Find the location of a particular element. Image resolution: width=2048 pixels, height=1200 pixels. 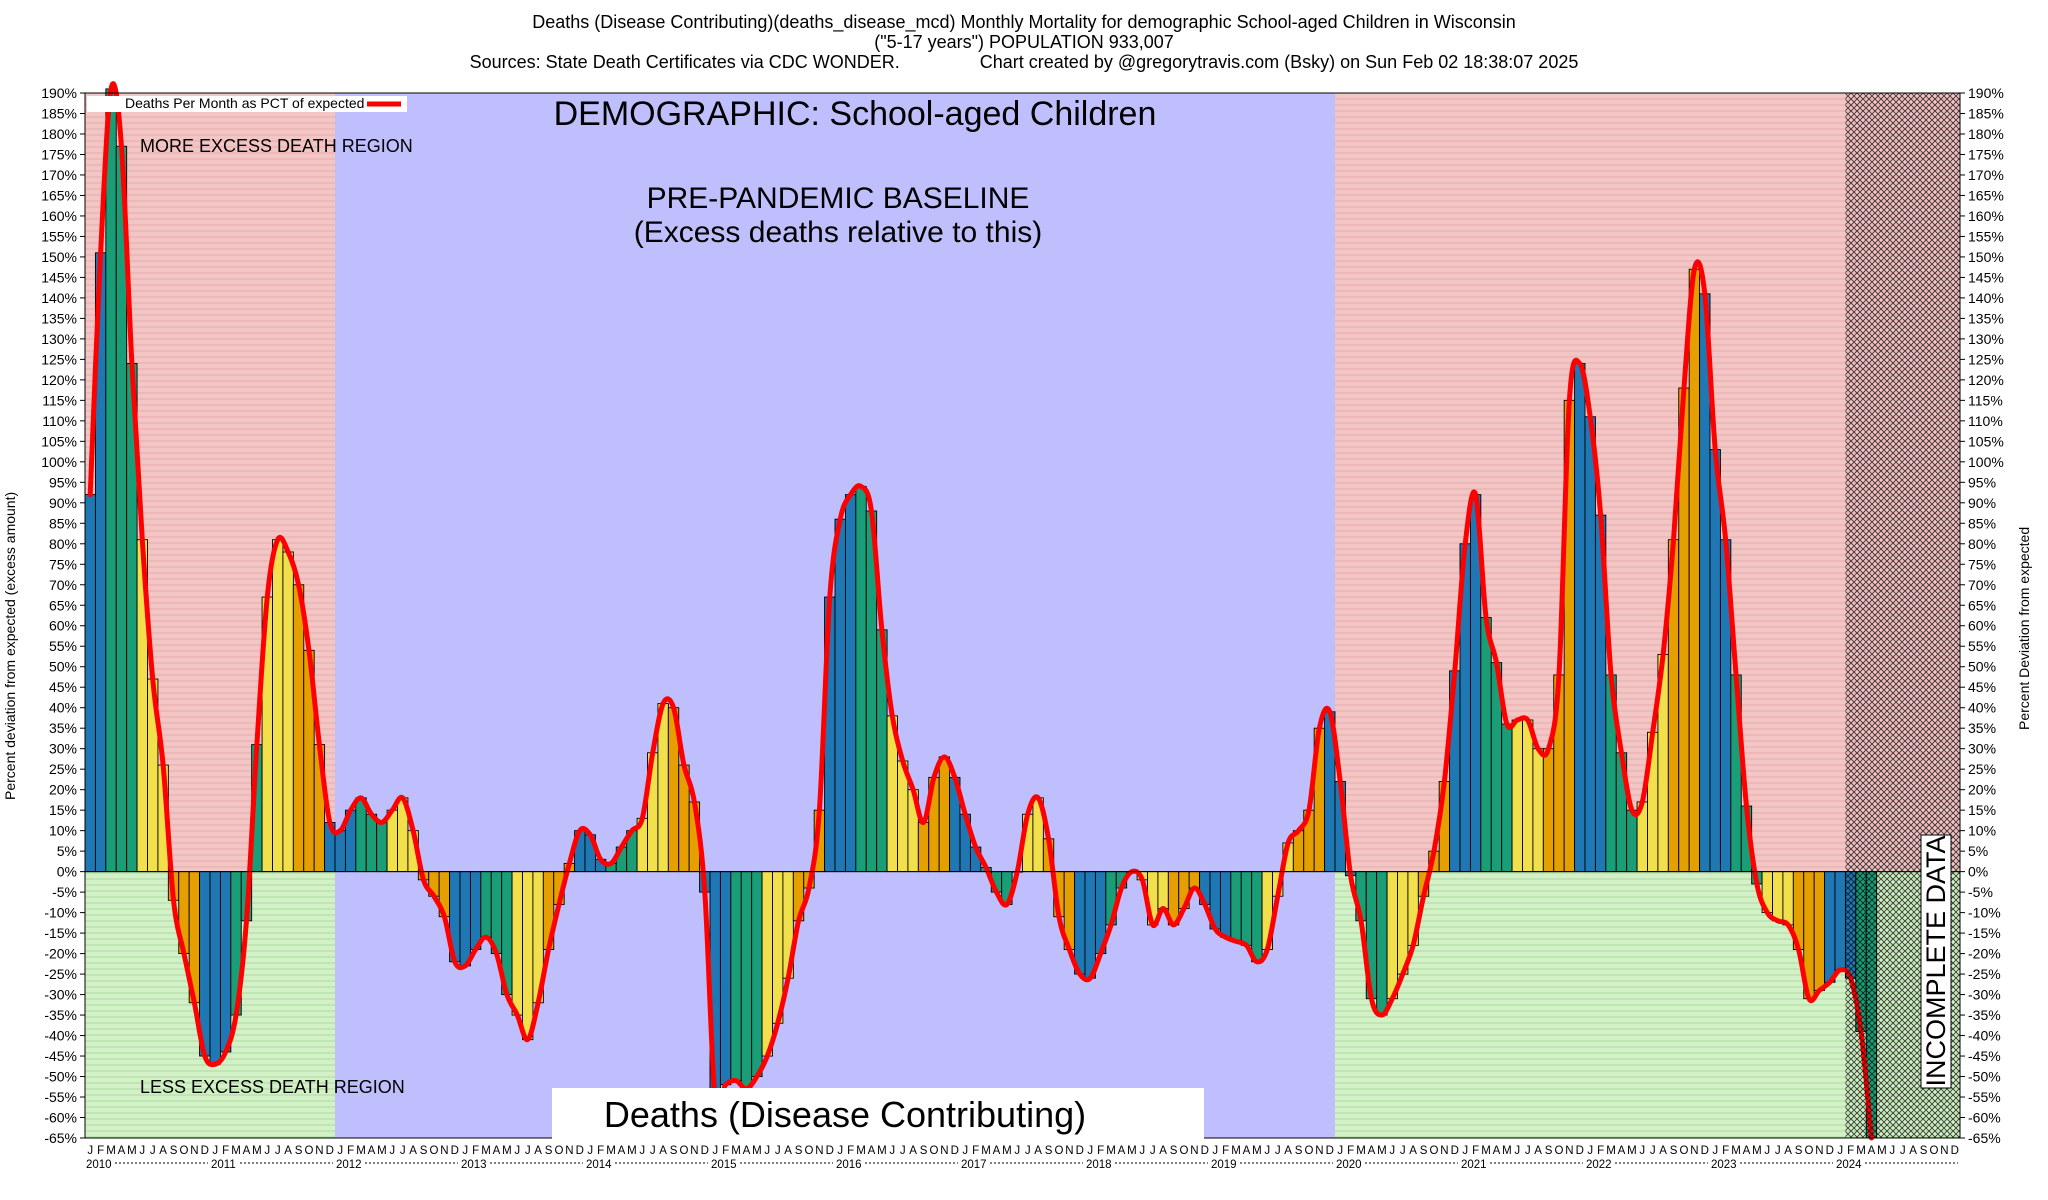

y-tick-label-right: 5% is located at coordinates (1978, 851).